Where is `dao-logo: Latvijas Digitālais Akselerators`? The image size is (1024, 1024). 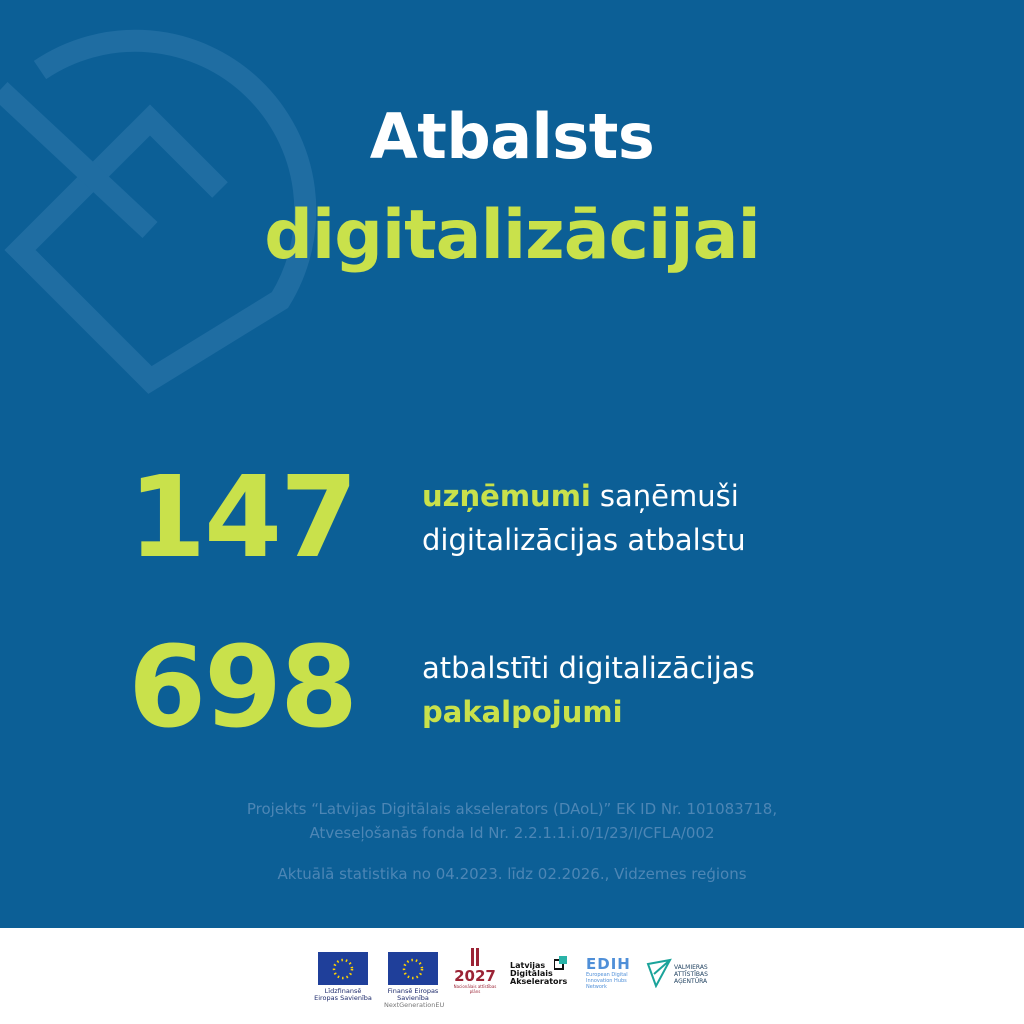
dao-logo: Latvijas Digitālais Akselerators is located at coordinates (541, 971).